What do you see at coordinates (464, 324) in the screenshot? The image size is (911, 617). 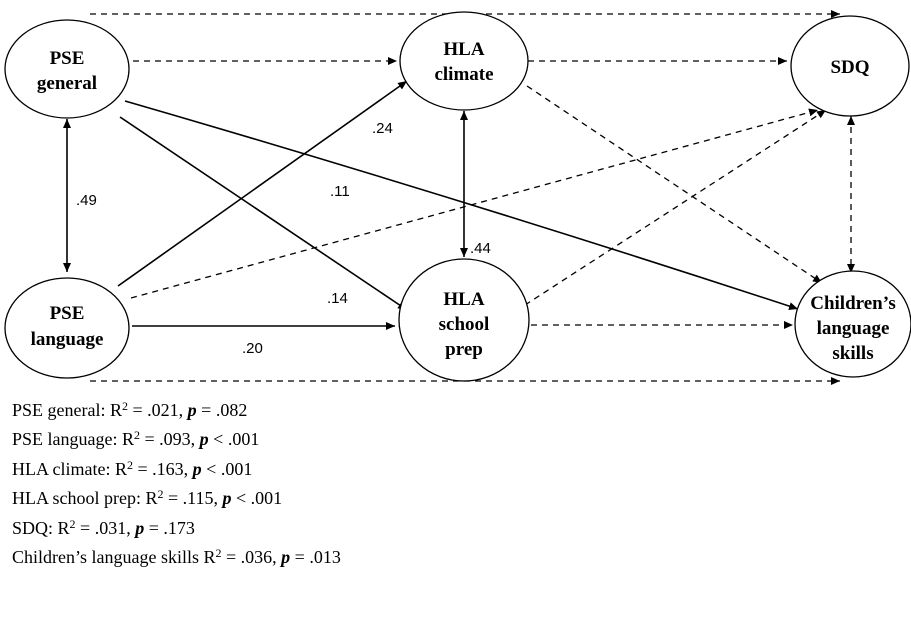 I see `node-label-line: school` at bounding box center [464, 324].